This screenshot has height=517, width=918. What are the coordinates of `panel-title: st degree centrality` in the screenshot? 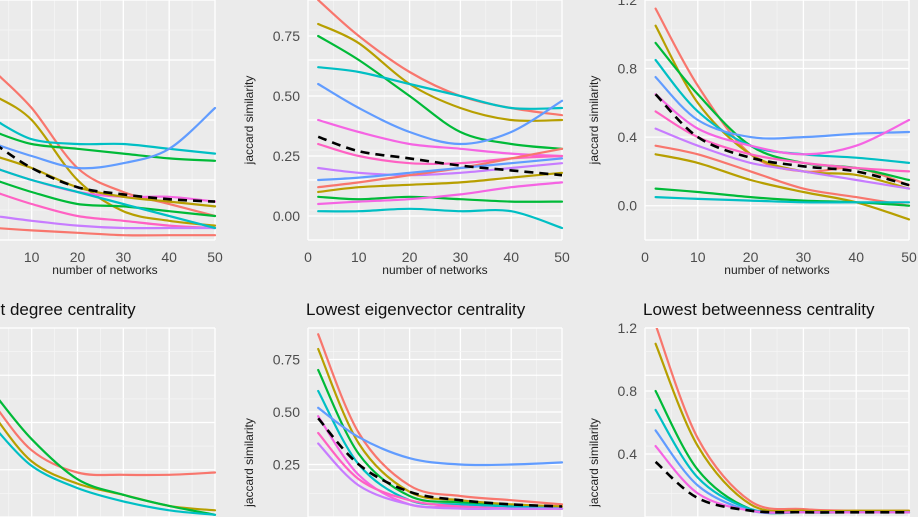 It's located at (68, 309).